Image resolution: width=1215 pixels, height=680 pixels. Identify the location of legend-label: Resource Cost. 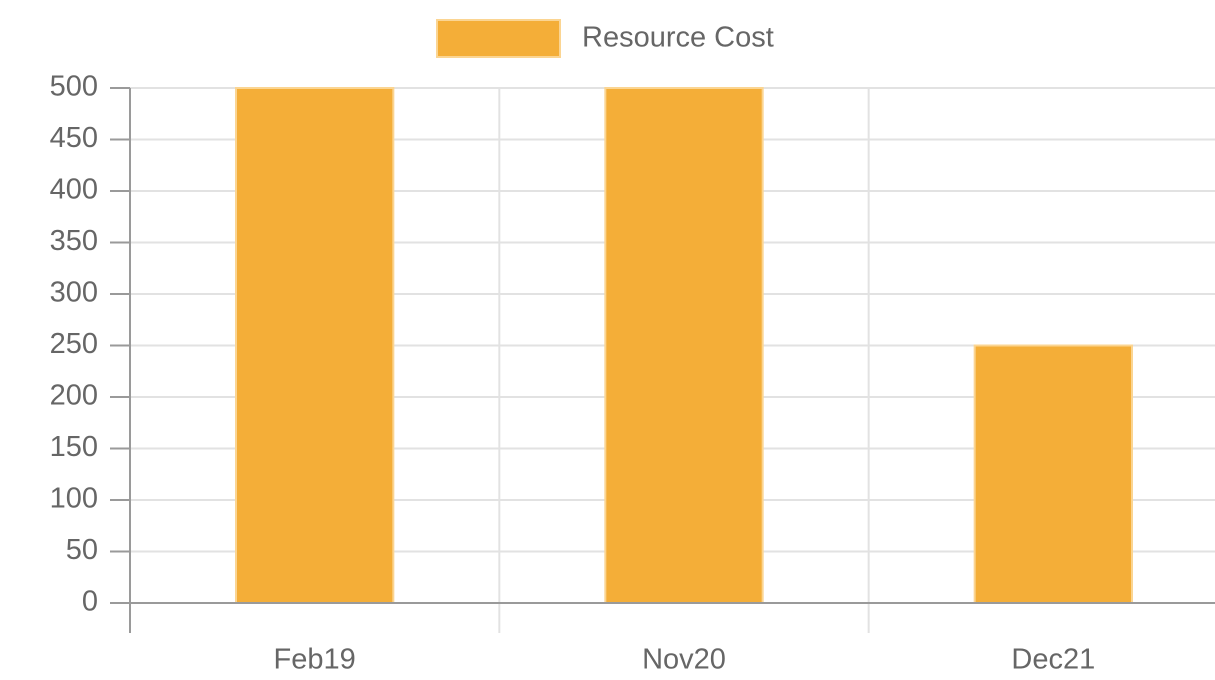
(678, 38).